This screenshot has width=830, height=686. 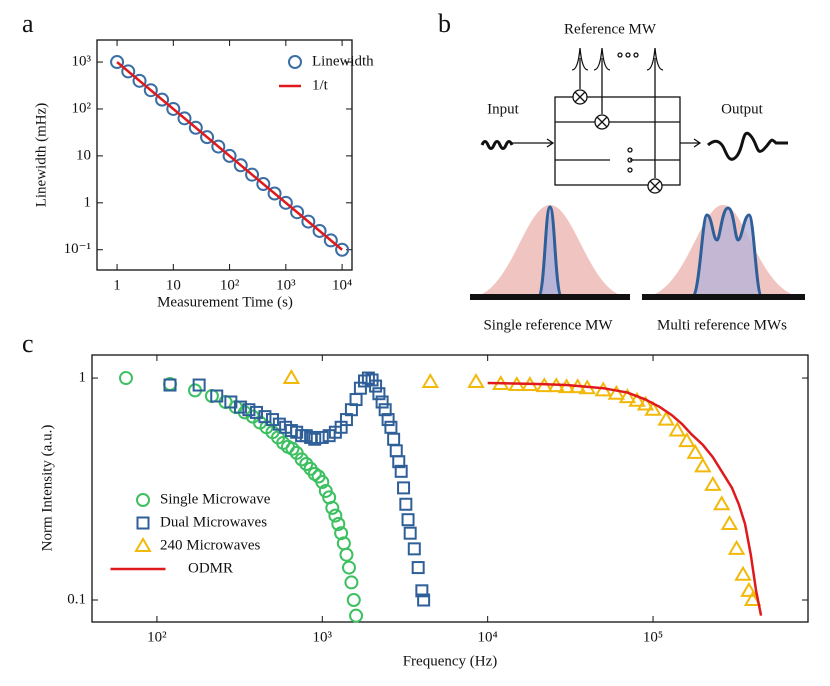 I want to click on x-tick-label: 10², so click(x=157, y=637).